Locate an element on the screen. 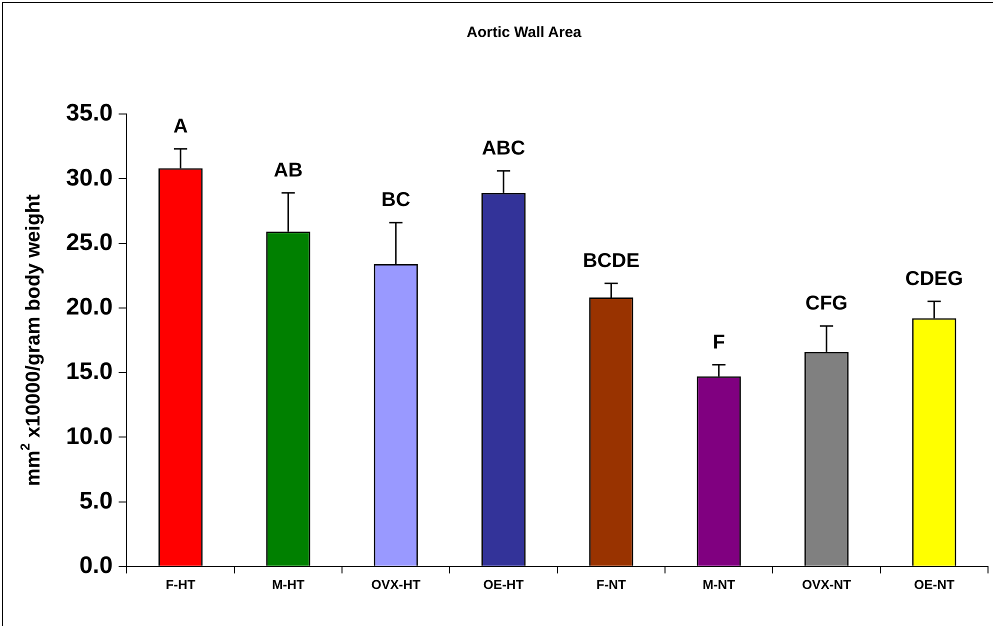 This screenshot has height=627, width=994. annotation: CFG is located at coordinates (826, 303).